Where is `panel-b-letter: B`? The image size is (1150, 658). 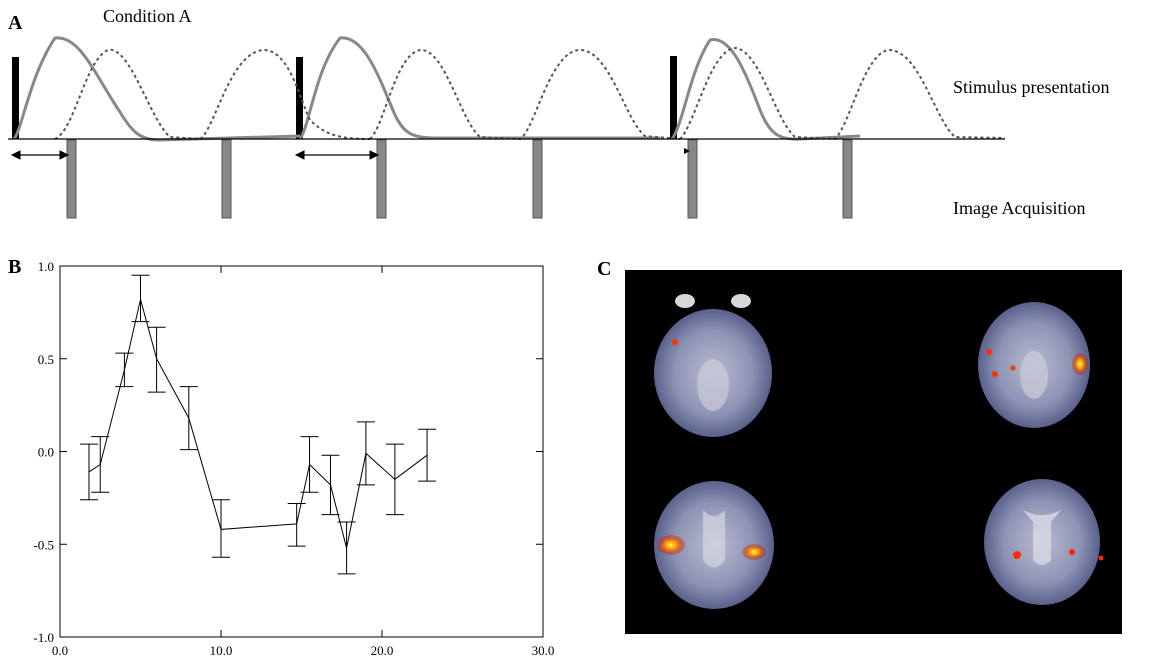 panel-b-letter: B is located at coordinates (15, 267).